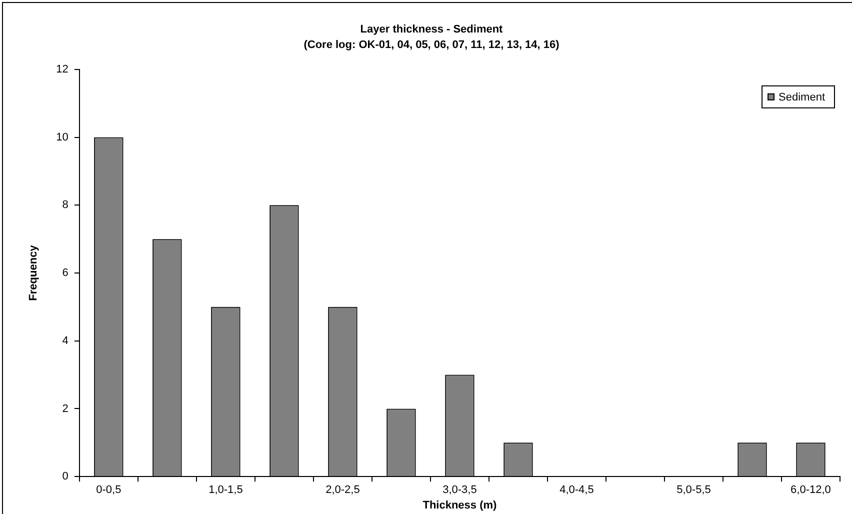 This screenshot has width=852, height=514. I want to click on x-tick-label: 0-0,5, so click(109, 490).